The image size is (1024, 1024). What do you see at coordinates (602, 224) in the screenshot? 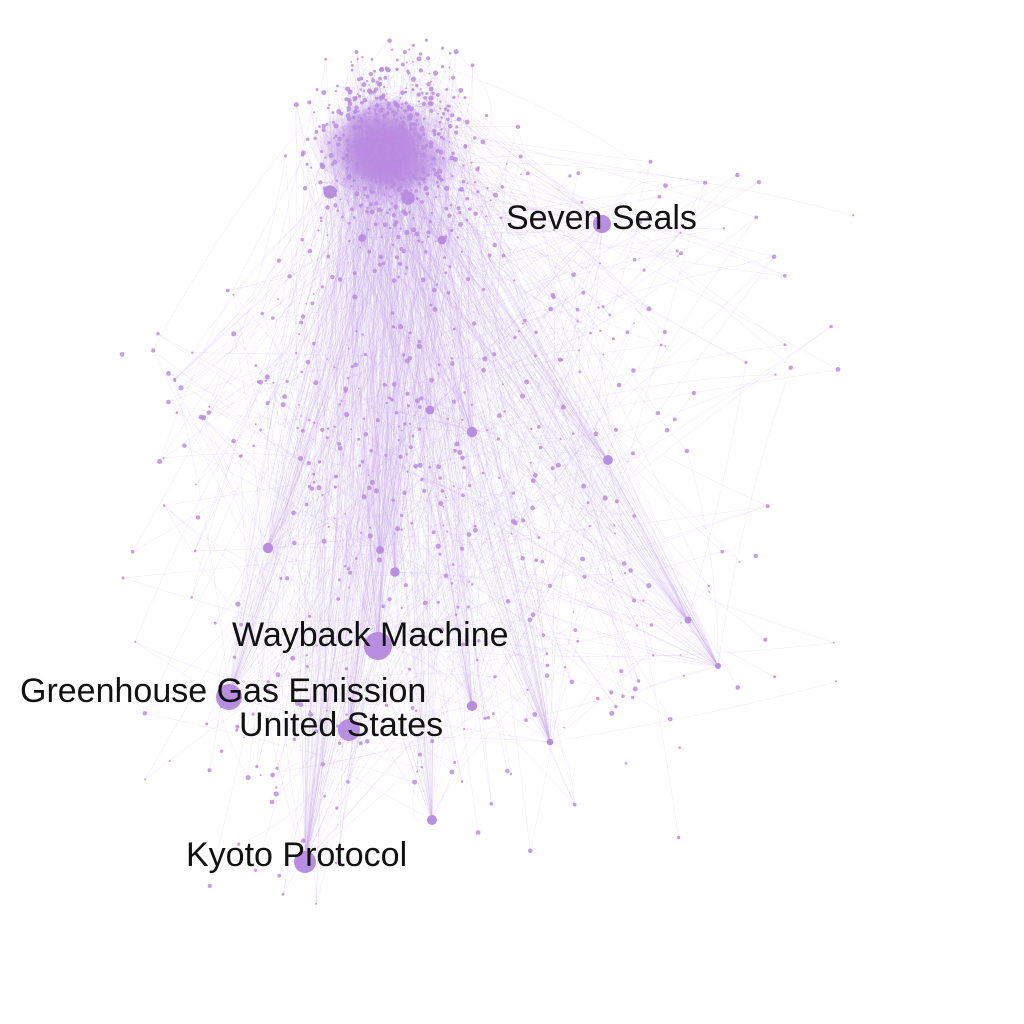
I see `hub-node-seven-seals` at bounding box center [602, 224].